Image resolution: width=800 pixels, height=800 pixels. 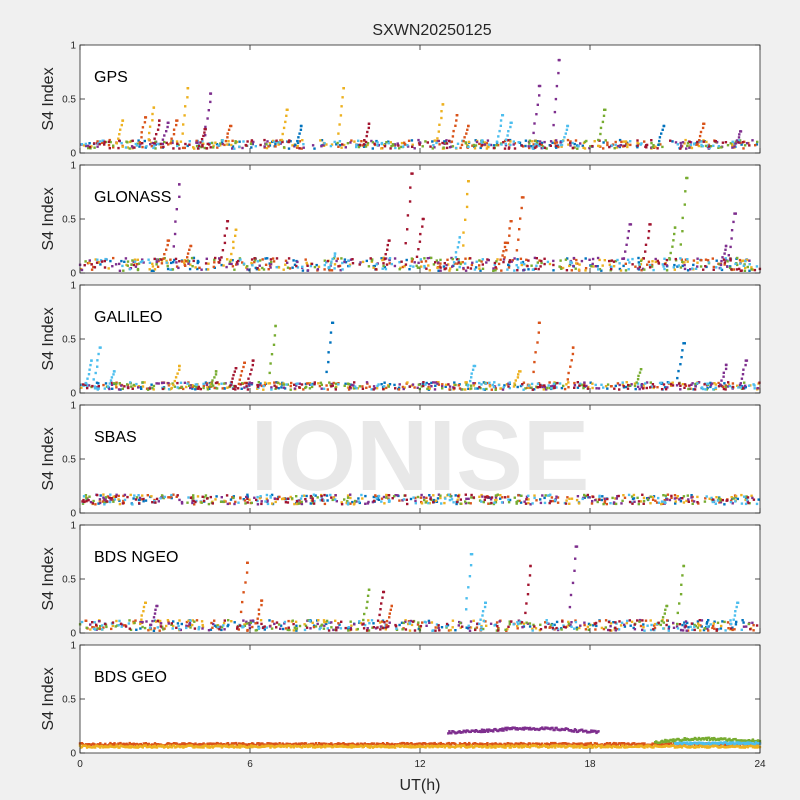 I want to click on data-points, so click(x=420, y=737).